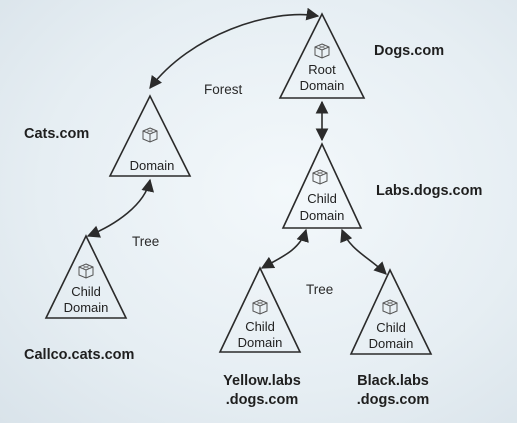 The height and width of the screenshot is (423, 517). What do you see at coordinates (262, 400) in the screenshot?
I see `yellow-domain-name-line2: .dogs.com` at bounding box center [262, 400].